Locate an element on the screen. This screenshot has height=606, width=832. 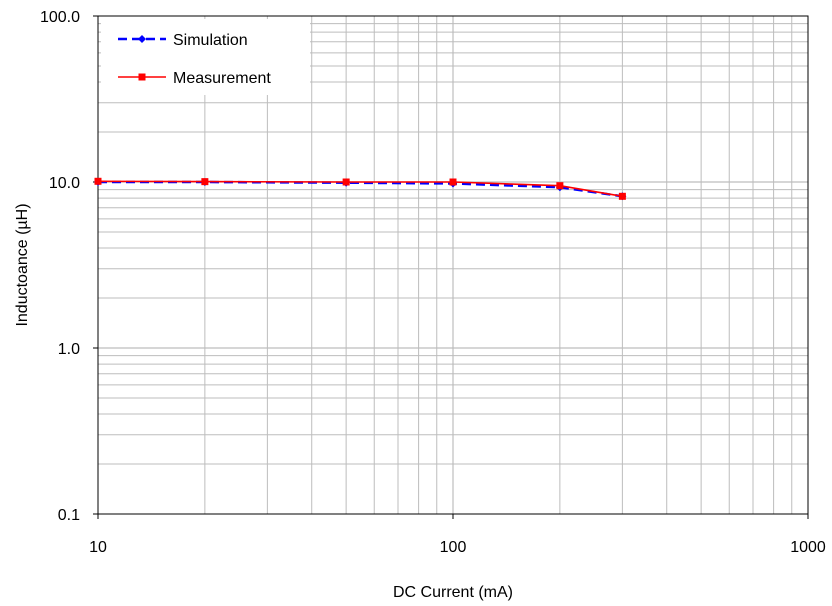
y-tick-label: 0.1 is located at coordinates (69, 515).